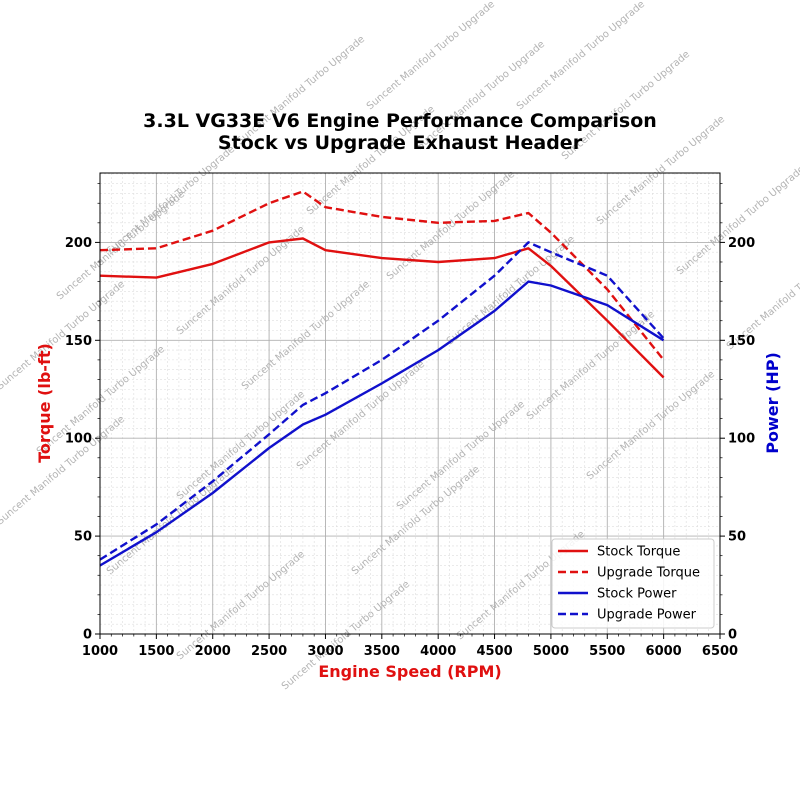 The image size is (800, 800). Describe the element at coordinates (100, 651) in the screenshot. I see `x-tick-label: 1000` at that location.